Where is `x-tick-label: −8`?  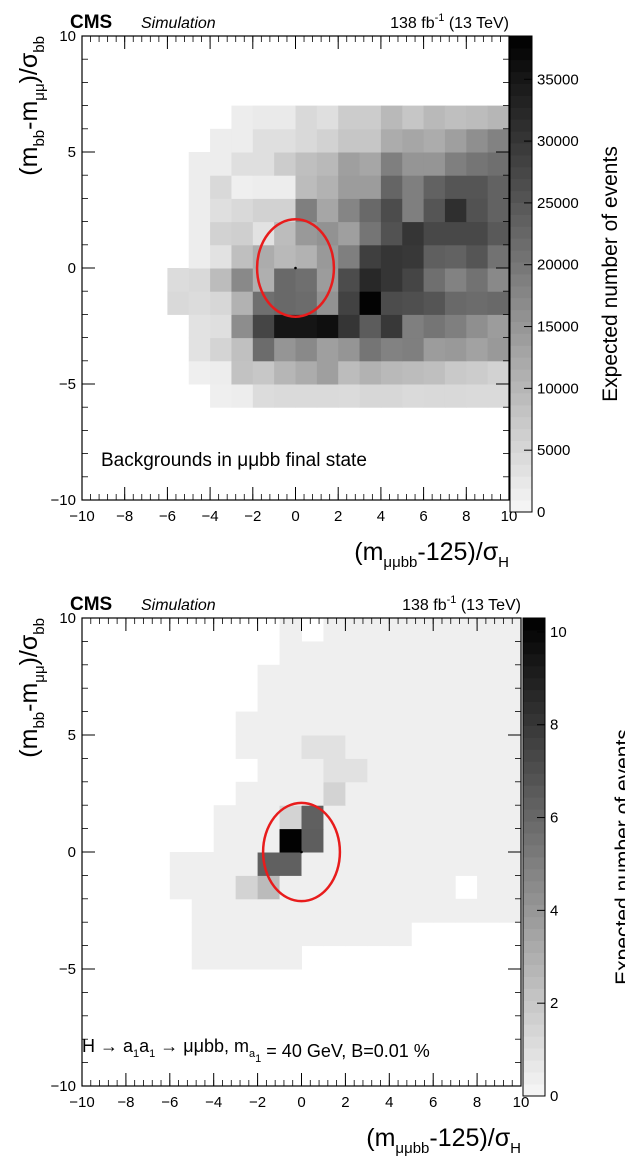
x-tick-label: −8 is located at coordinates (124, 516).